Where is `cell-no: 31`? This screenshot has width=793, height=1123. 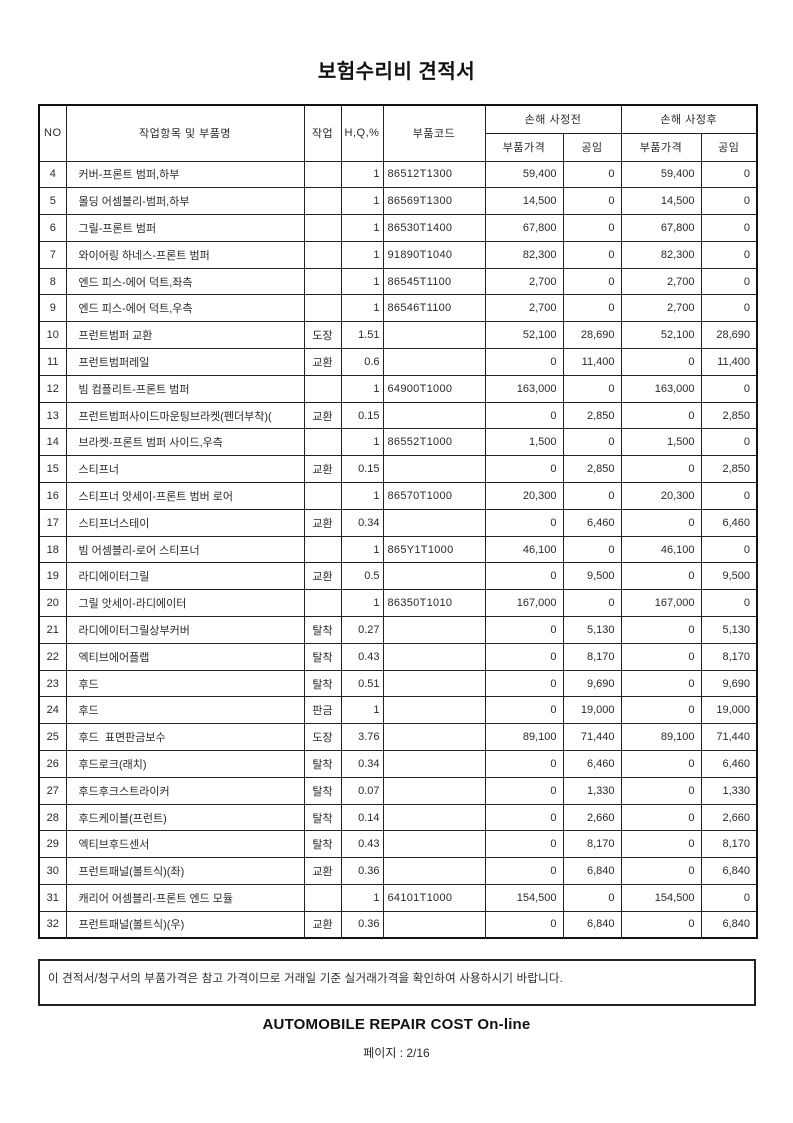
cell-no: 31 is located at coordinates (52, 898).